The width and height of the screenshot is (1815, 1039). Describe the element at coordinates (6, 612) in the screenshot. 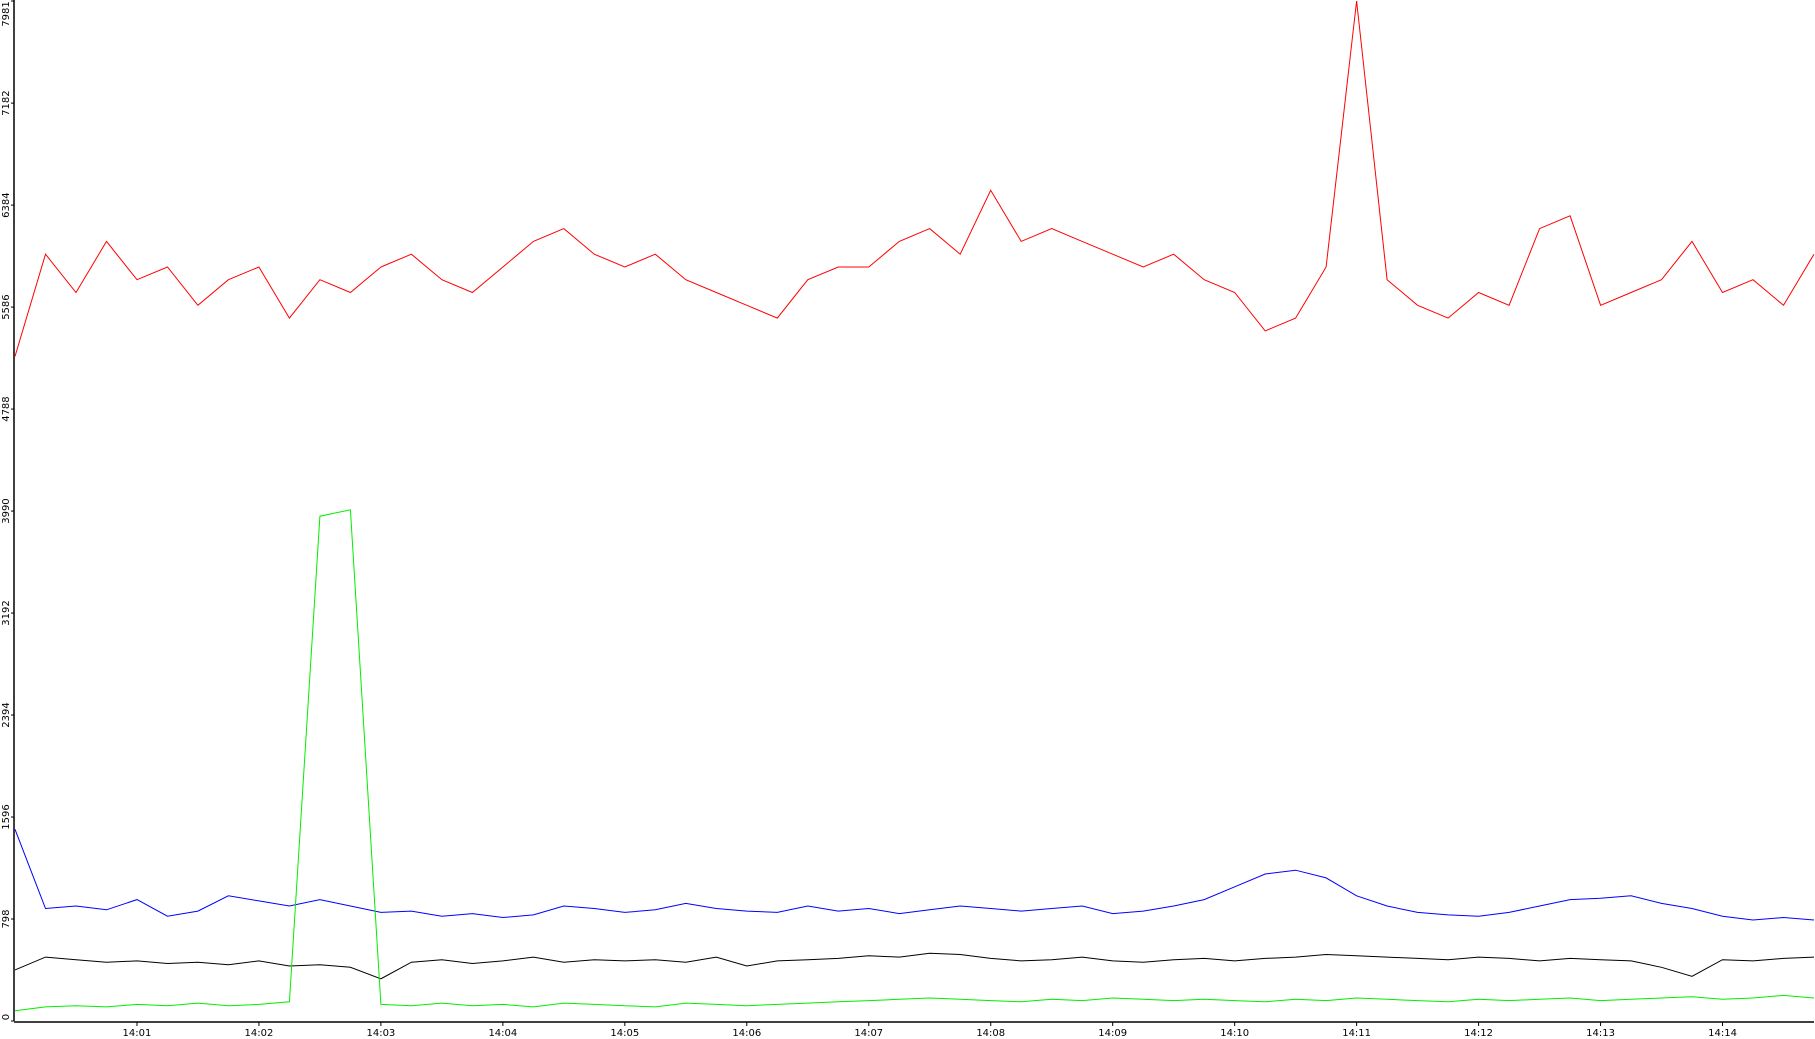

I see `y-tick-label: 3192` at that location.